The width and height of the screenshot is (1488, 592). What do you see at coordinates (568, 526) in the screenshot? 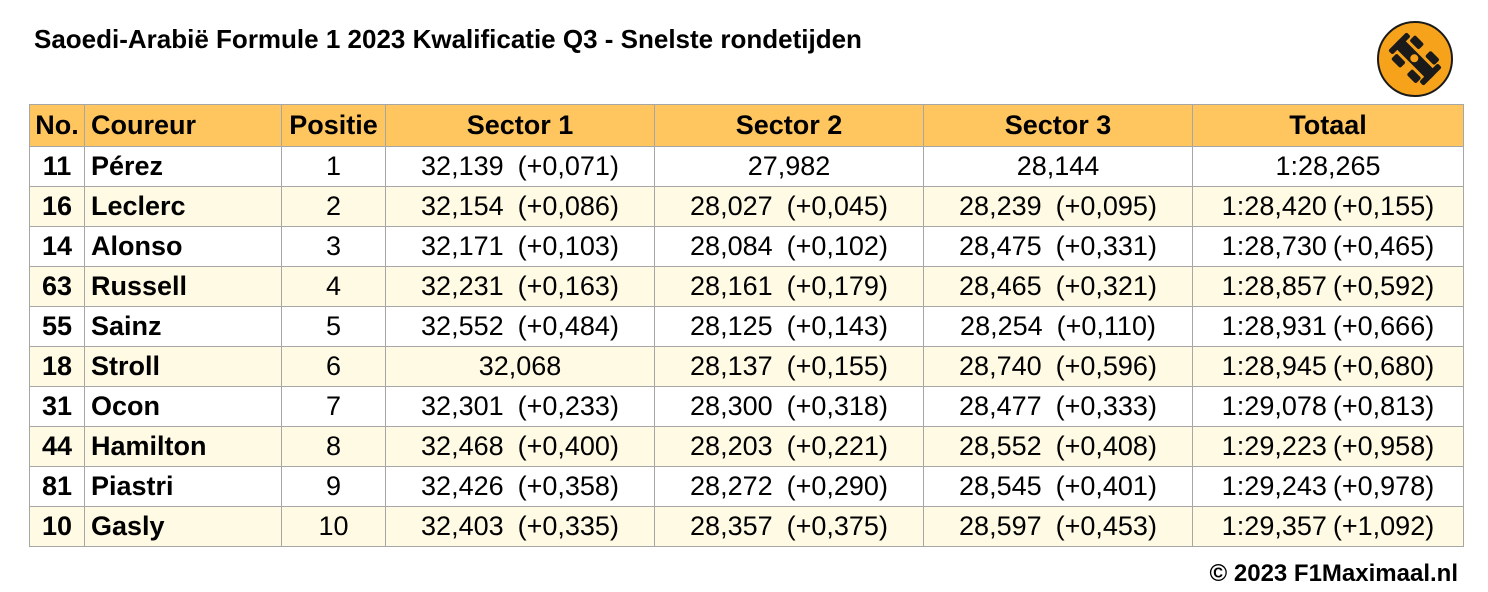
I see `sector1-cell-gap: (+0,335)` at bounding box center [568, 526].